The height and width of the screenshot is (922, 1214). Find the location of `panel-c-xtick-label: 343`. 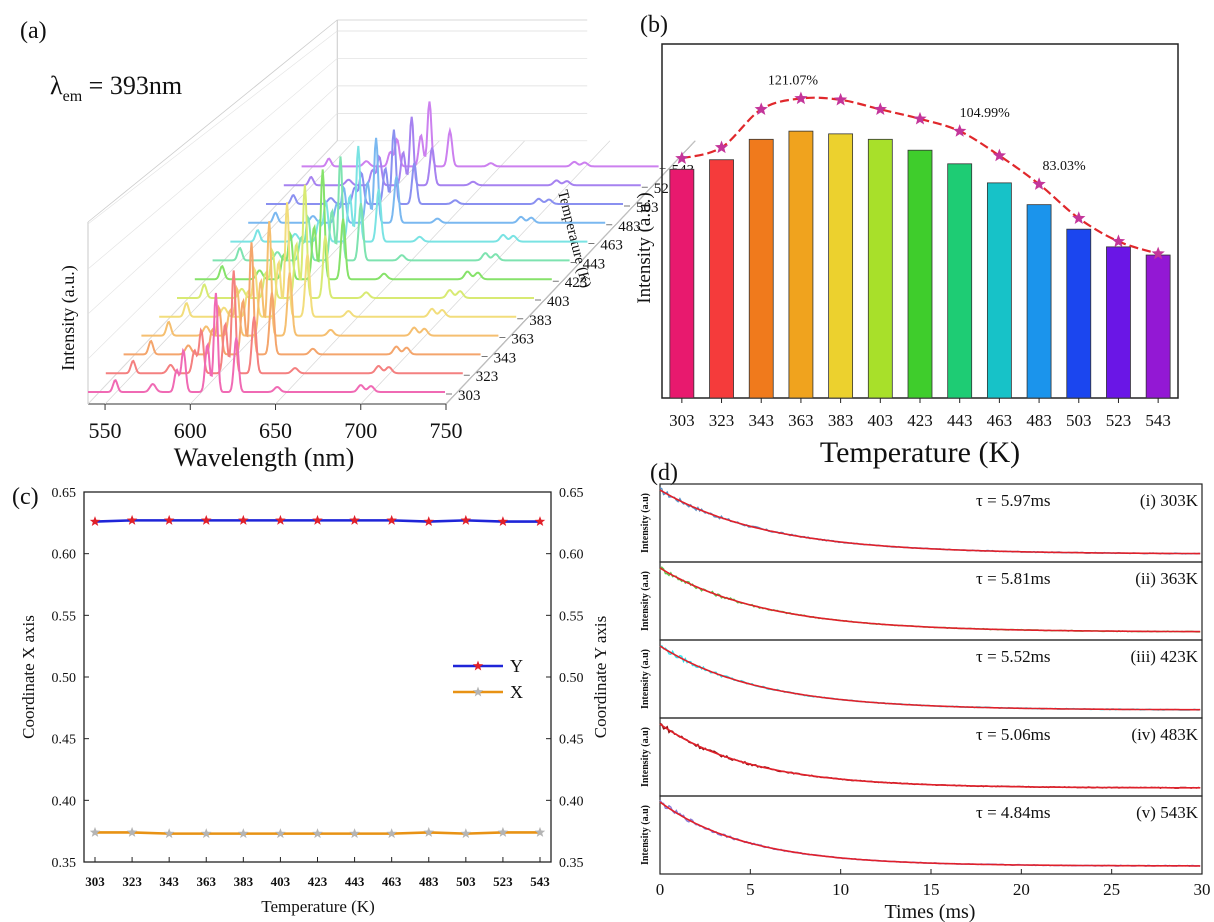

panel-c-xtick-label: 343 is located at coordinates (169, 881).